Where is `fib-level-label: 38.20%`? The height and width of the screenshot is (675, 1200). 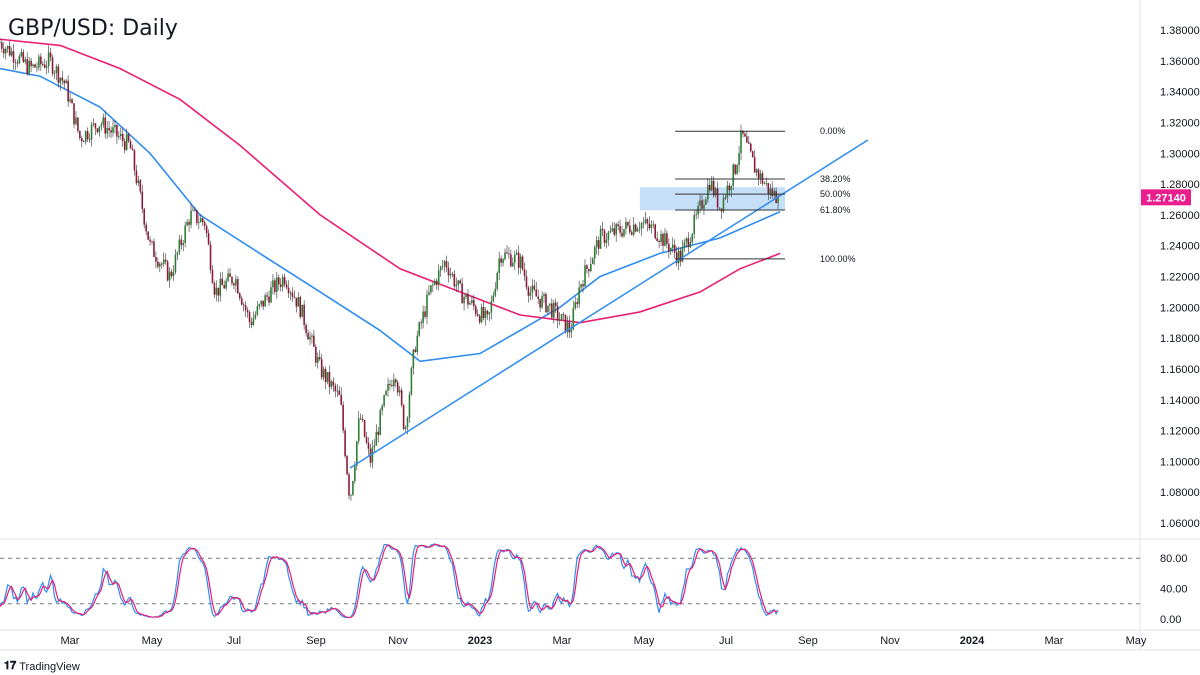
fib-level-label: 38.20% is located at coordinates (835, 179).